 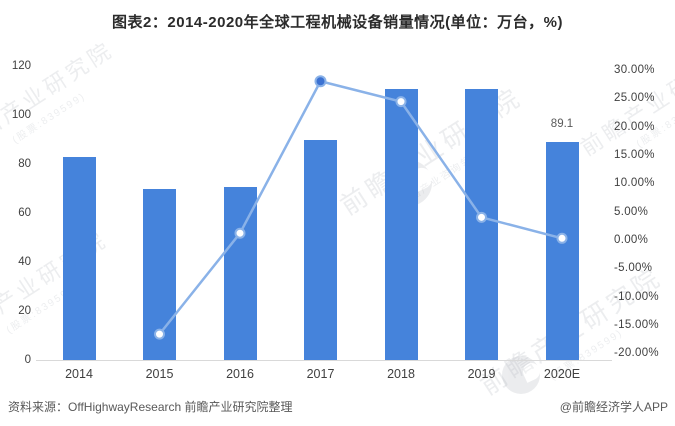 What do you see at coordinates (562, 238) in the screenshot?
I see `line-marker-2020E` at bounding box center [562, 238].